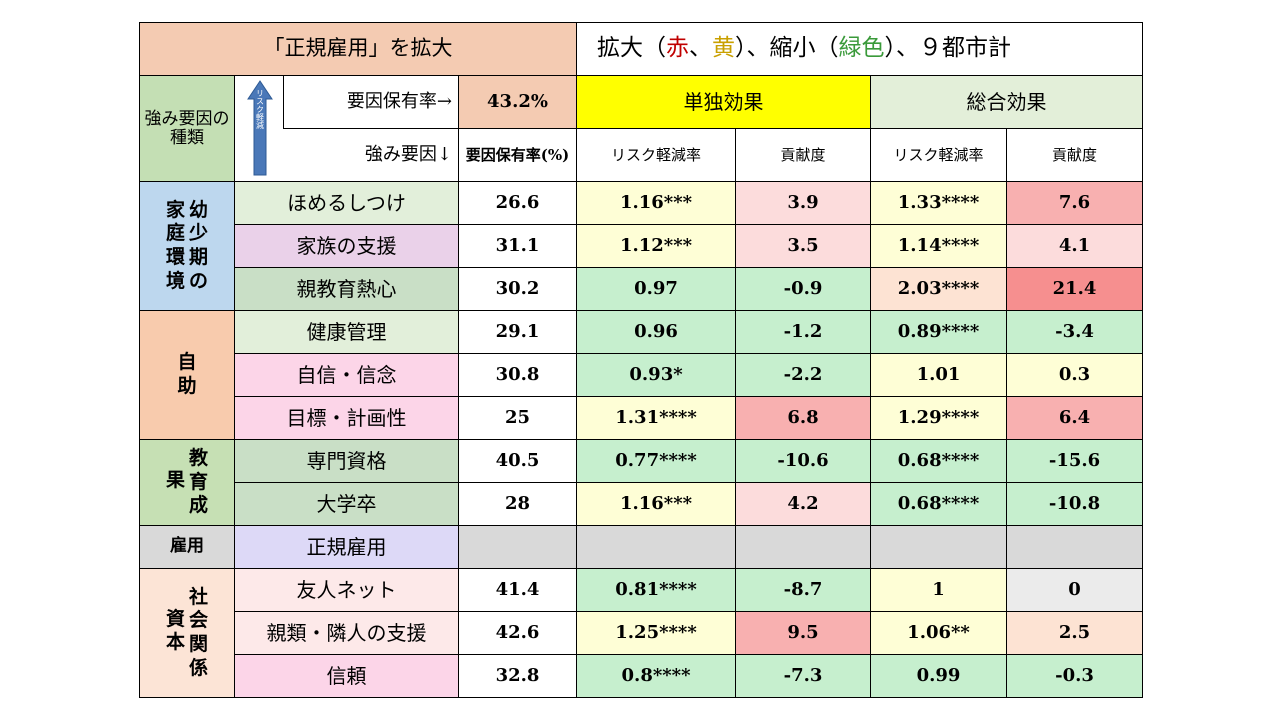 The image size is (1280, 720). What do you see at coordinates (803, 418) in the screenshot?
I see `single-contrib-cell: 6.8` at bounding box center [803, 418].